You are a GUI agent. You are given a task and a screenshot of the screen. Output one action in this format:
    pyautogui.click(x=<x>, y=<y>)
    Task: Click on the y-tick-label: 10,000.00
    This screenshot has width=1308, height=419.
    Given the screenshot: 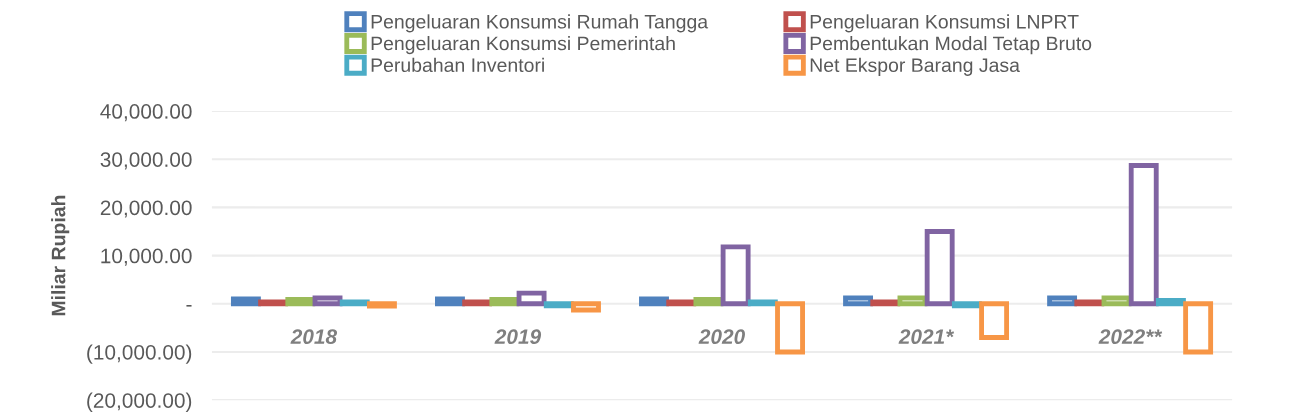 What is the action you would take?
    pyautogui.click(x=146, y=257)
    